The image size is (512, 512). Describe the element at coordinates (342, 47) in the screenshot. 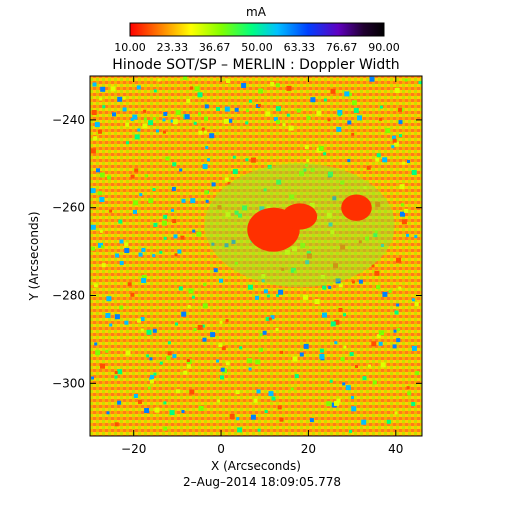

I see `colorbar-tick-label: 76.67` at that location.